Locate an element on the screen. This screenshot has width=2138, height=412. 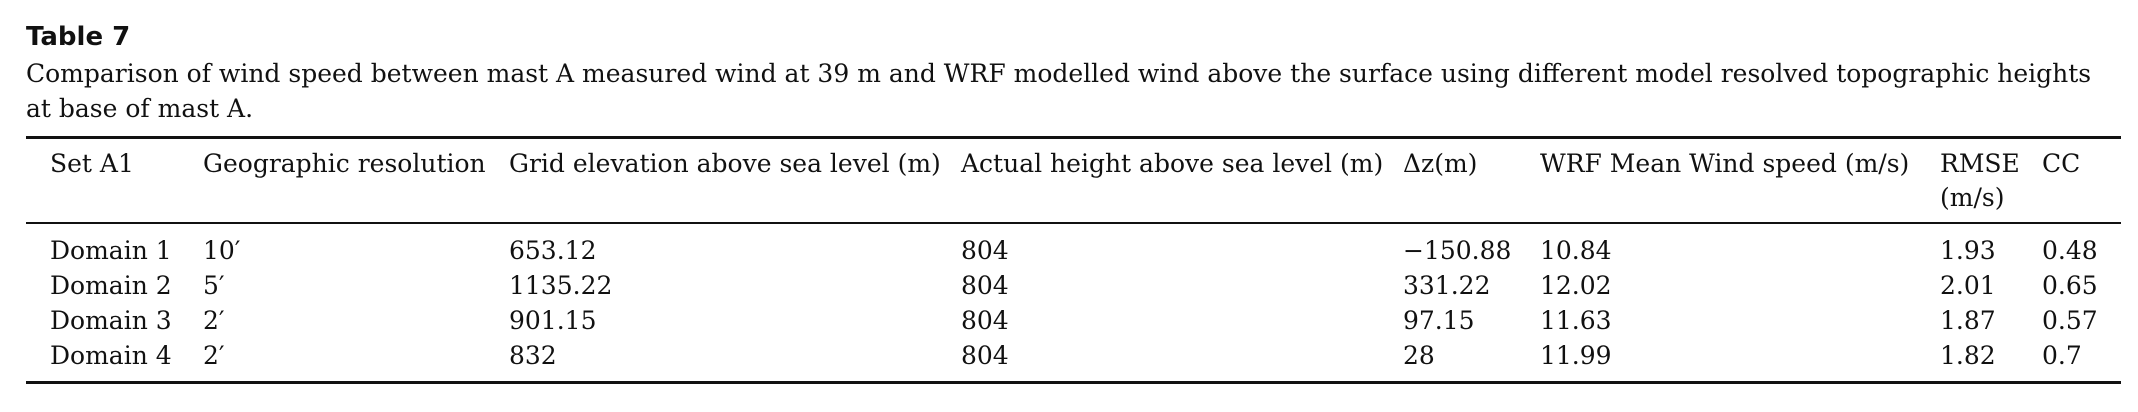
cell-set: Domain 3 is located at coordinates (111, 320).